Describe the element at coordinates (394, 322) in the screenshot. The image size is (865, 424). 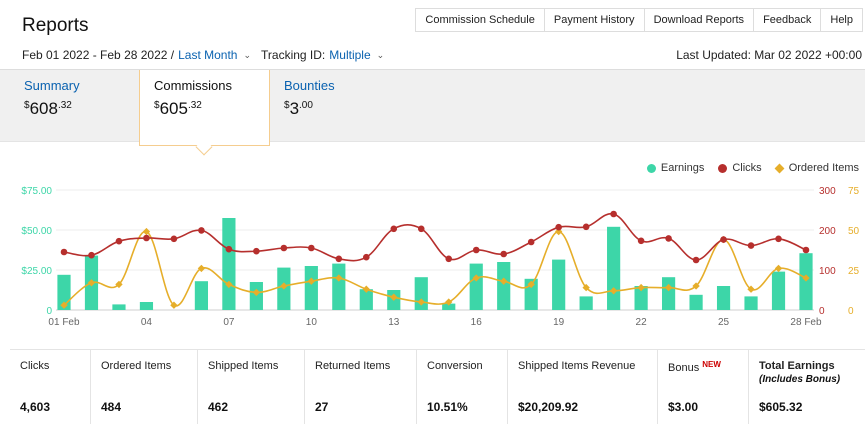
I see `x-tick-label: 13` at that location.